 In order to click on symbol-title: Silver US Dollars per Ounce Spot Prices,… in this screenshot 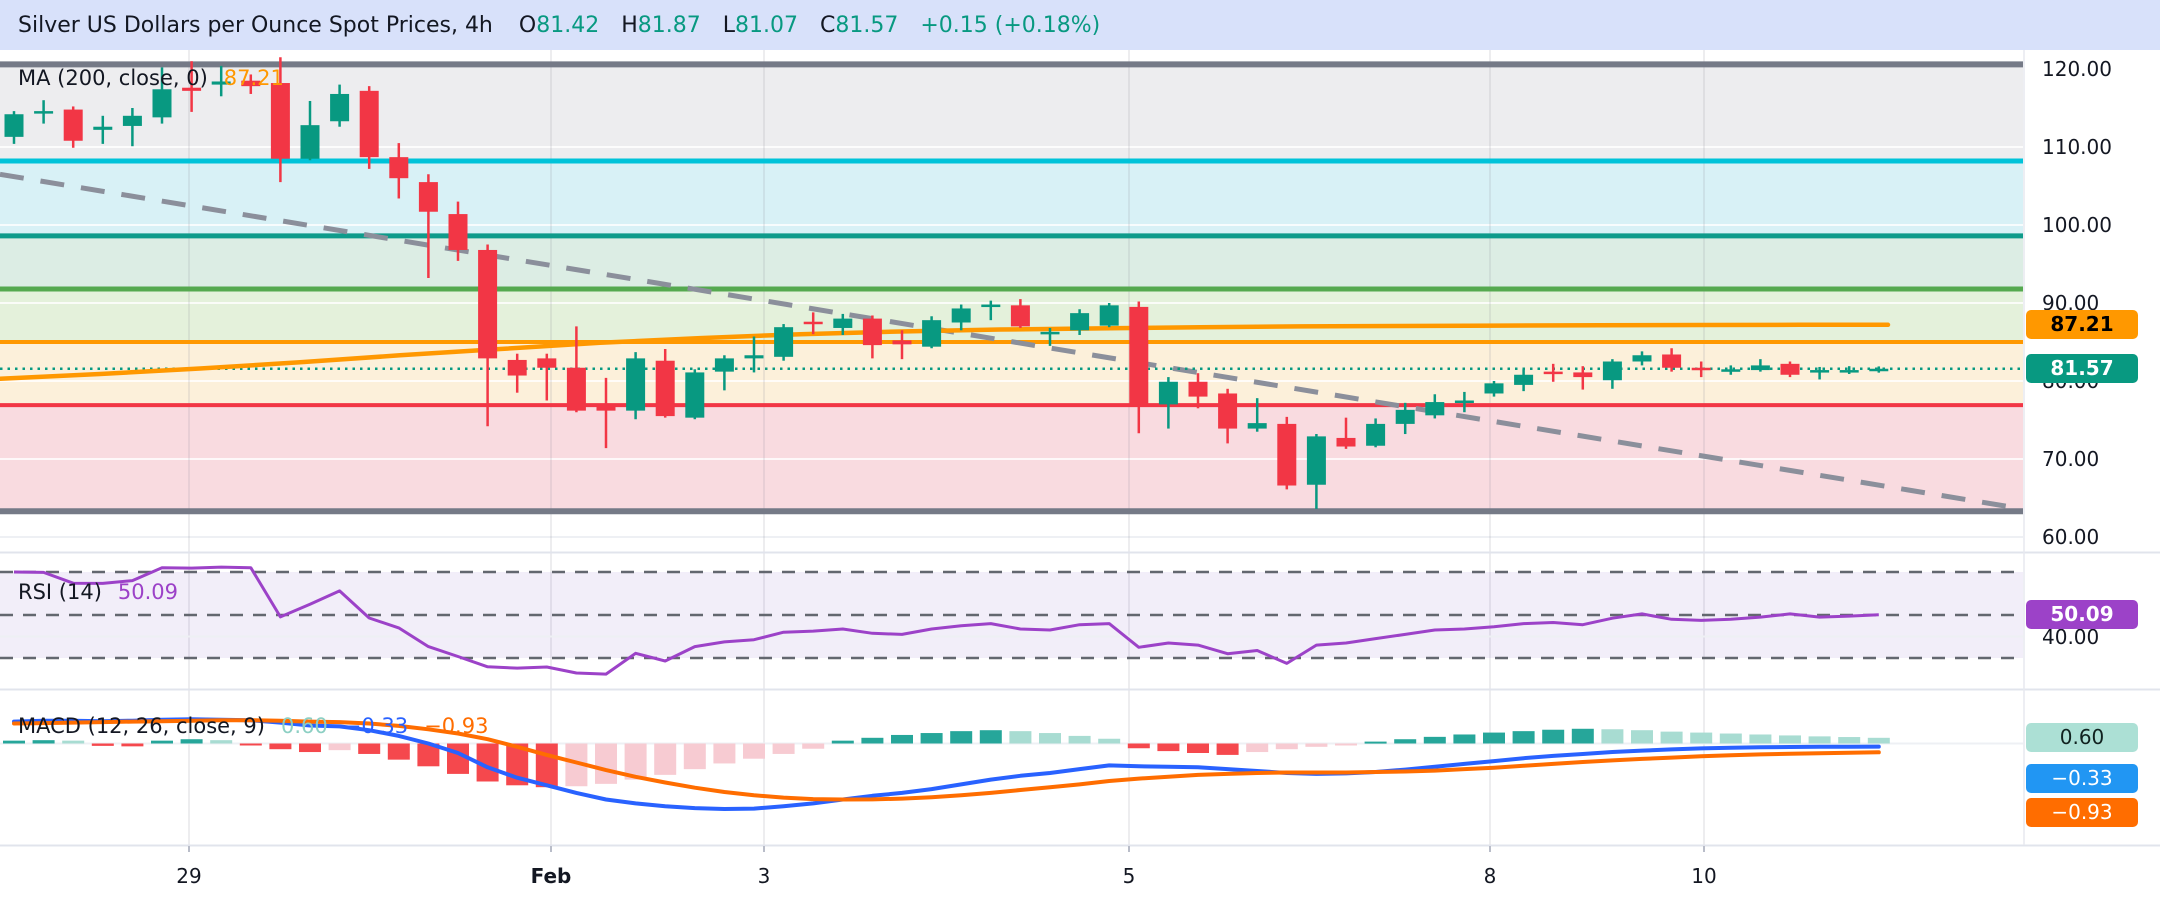, I will do `click(255, 25)`.